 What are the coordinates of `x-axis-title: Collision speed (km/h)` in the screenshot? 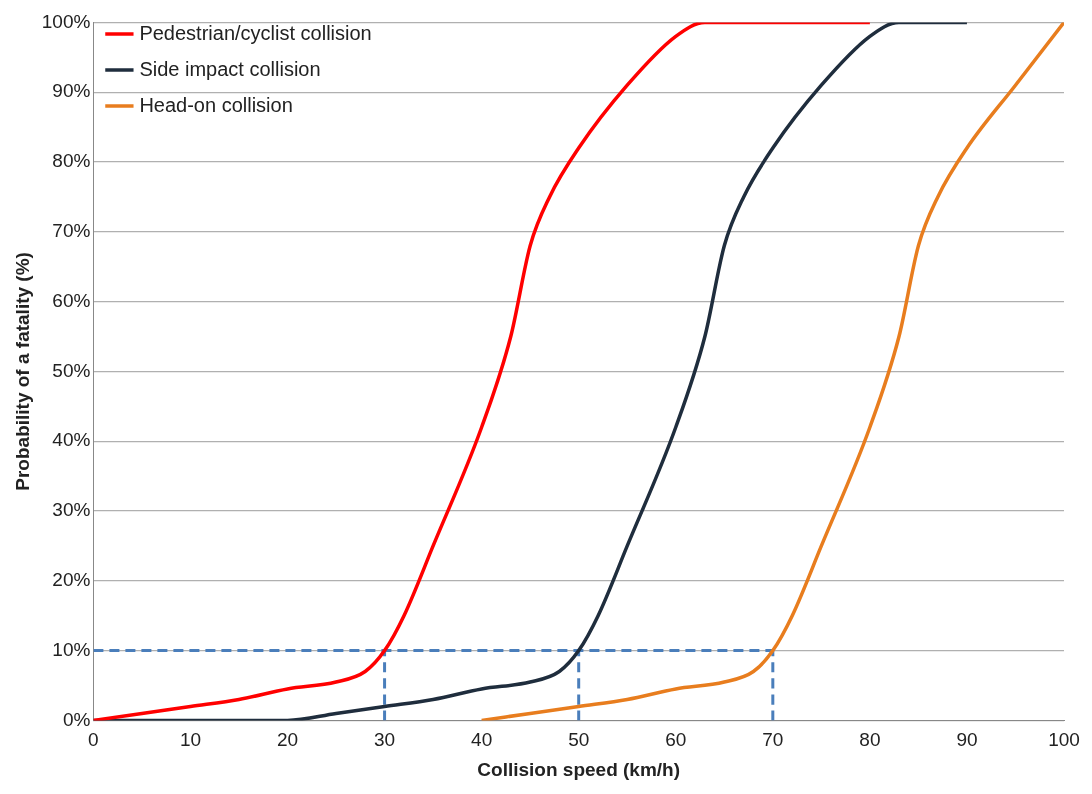 It's located at (579, 769).